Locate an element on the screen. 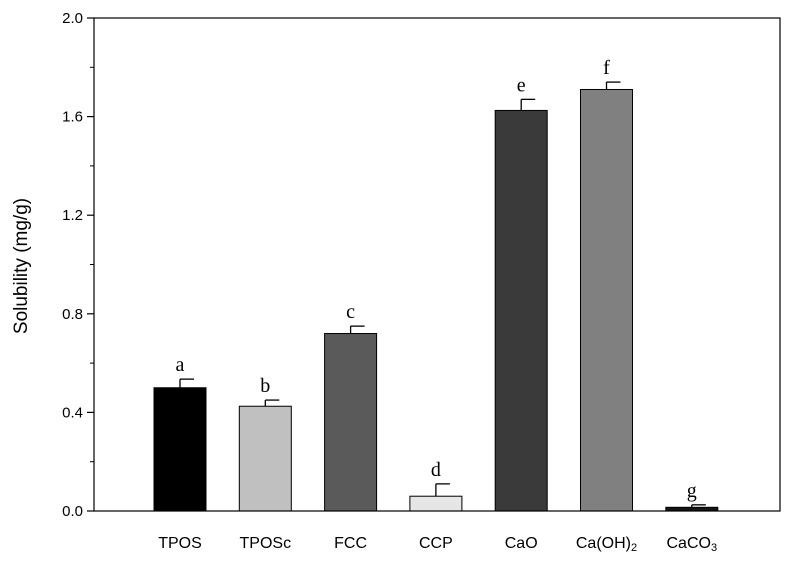 The image size is (791, 561). category-label-5: Ca(OH)2 is located at coordinates (606, 544).